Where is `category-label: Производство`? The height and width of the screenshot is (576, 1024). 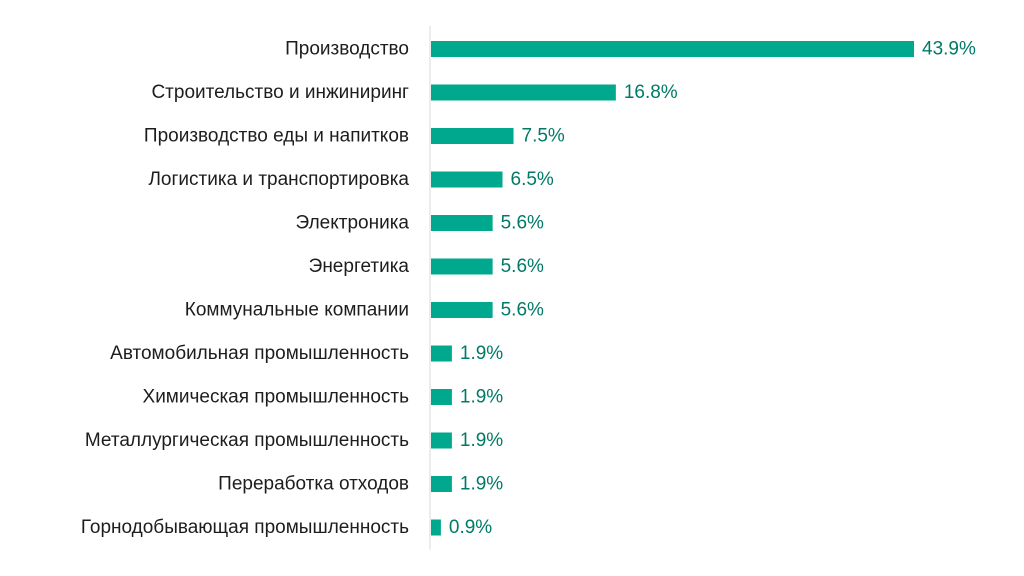 category-label: Производство is located at coordinates (347, 49).